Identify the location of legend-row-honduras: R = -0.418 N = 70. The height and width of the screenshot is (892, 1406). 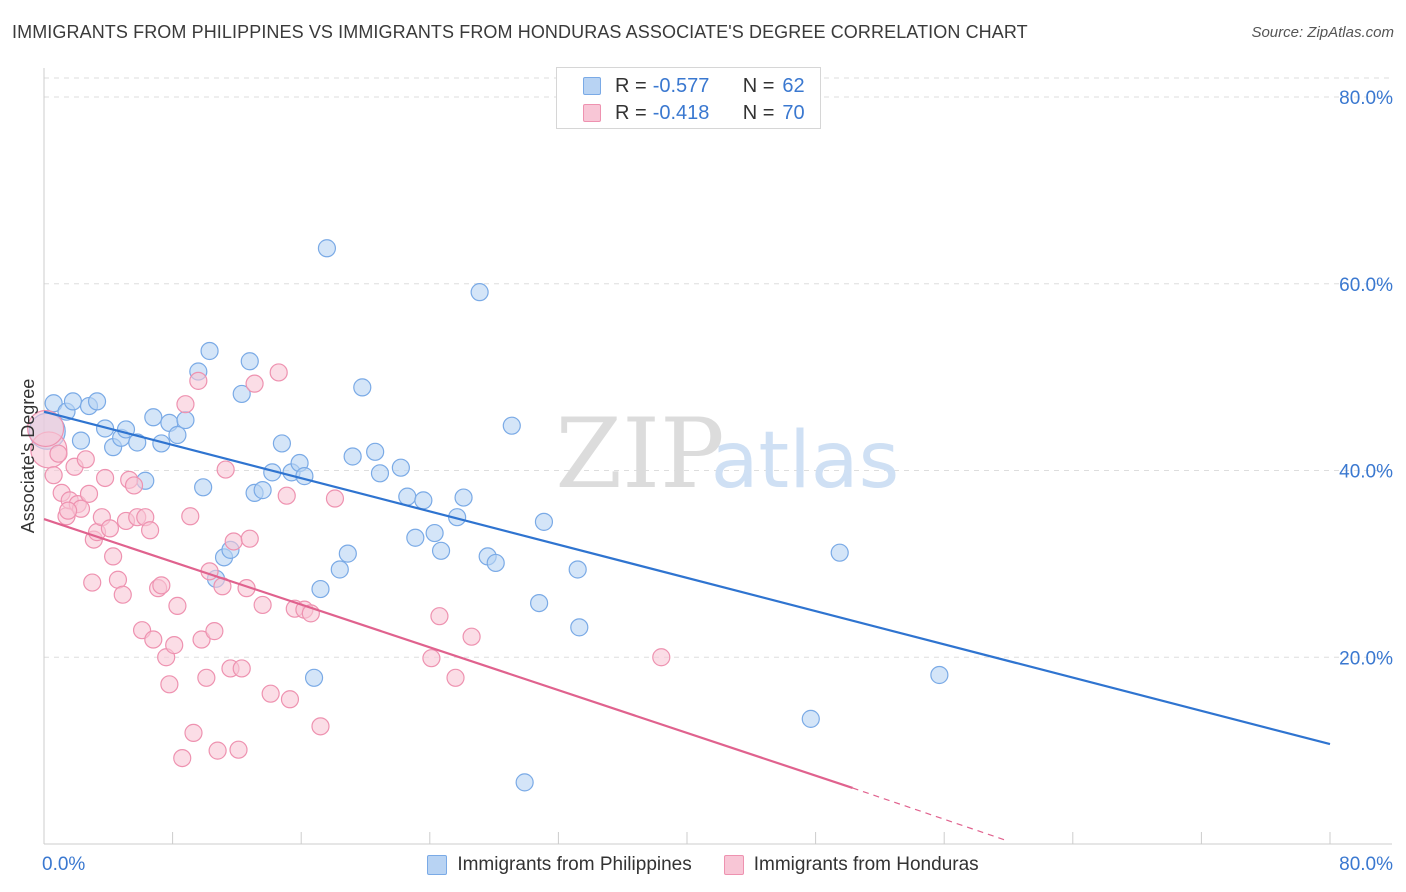
(694, 113).